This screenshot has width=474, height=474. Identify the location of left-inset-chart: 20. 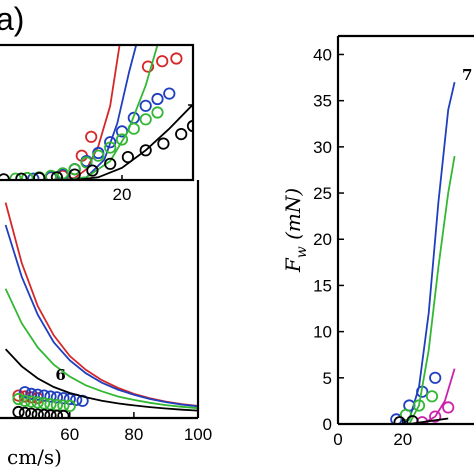
(97, 123).